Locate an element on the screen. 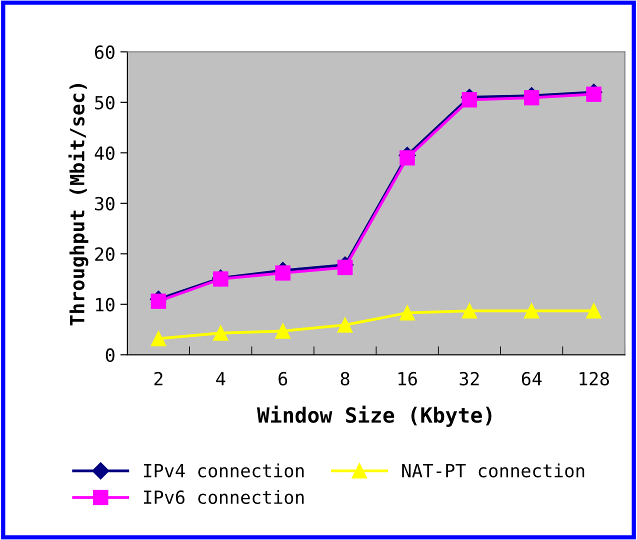 The height and width of the screenshot is (540, 637). x-tick-label: 6 is located at coordinates (283, 379).